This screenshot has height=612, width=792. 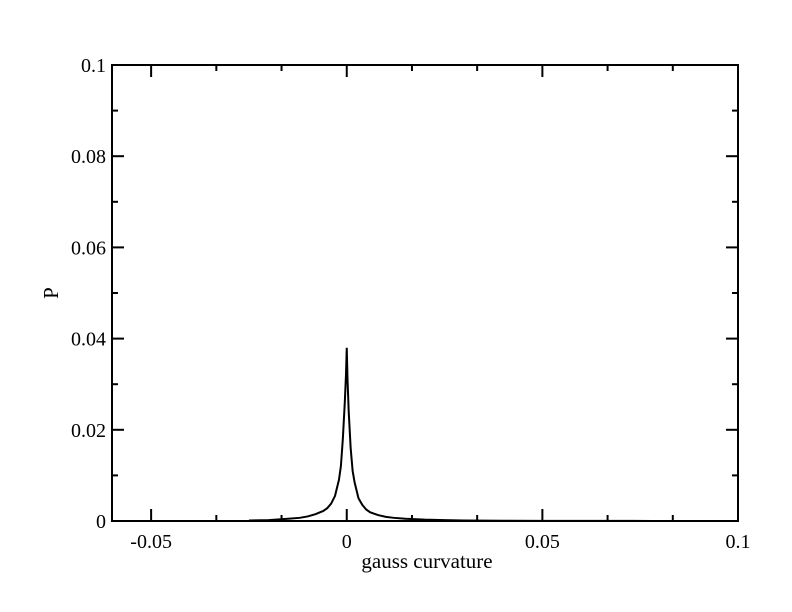 What do you see at coordinates (542, 542) in the screenshot?
I see `x-tick-label: 0.05` at bounding box center [542, 542].